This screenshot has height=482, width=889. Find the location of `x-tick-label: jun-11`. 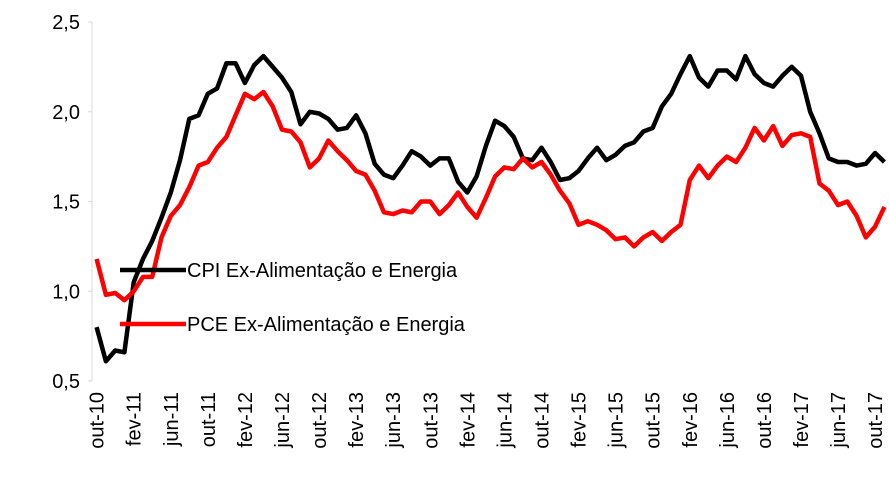

x-tick-label: jun-11 is located at coordinates (172, 419).